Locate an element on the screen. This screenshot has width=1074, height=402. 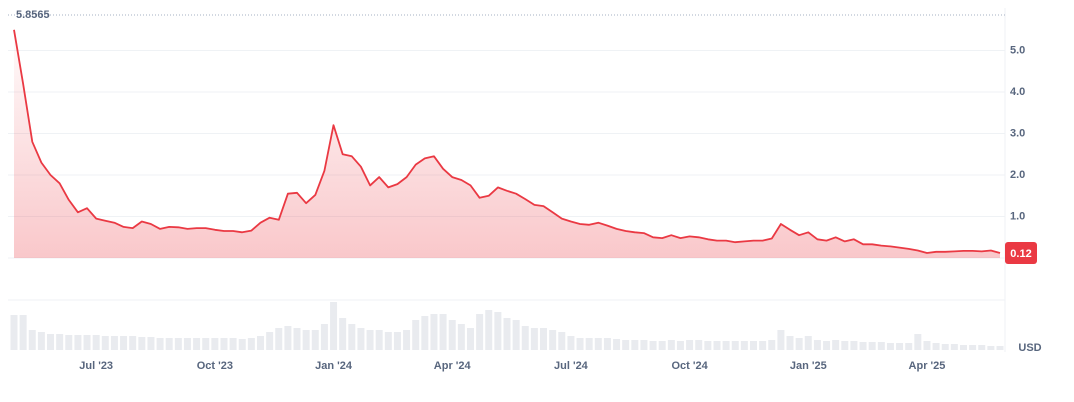
y-tick-label: 1.0 is located at coordinates (1017, 216).